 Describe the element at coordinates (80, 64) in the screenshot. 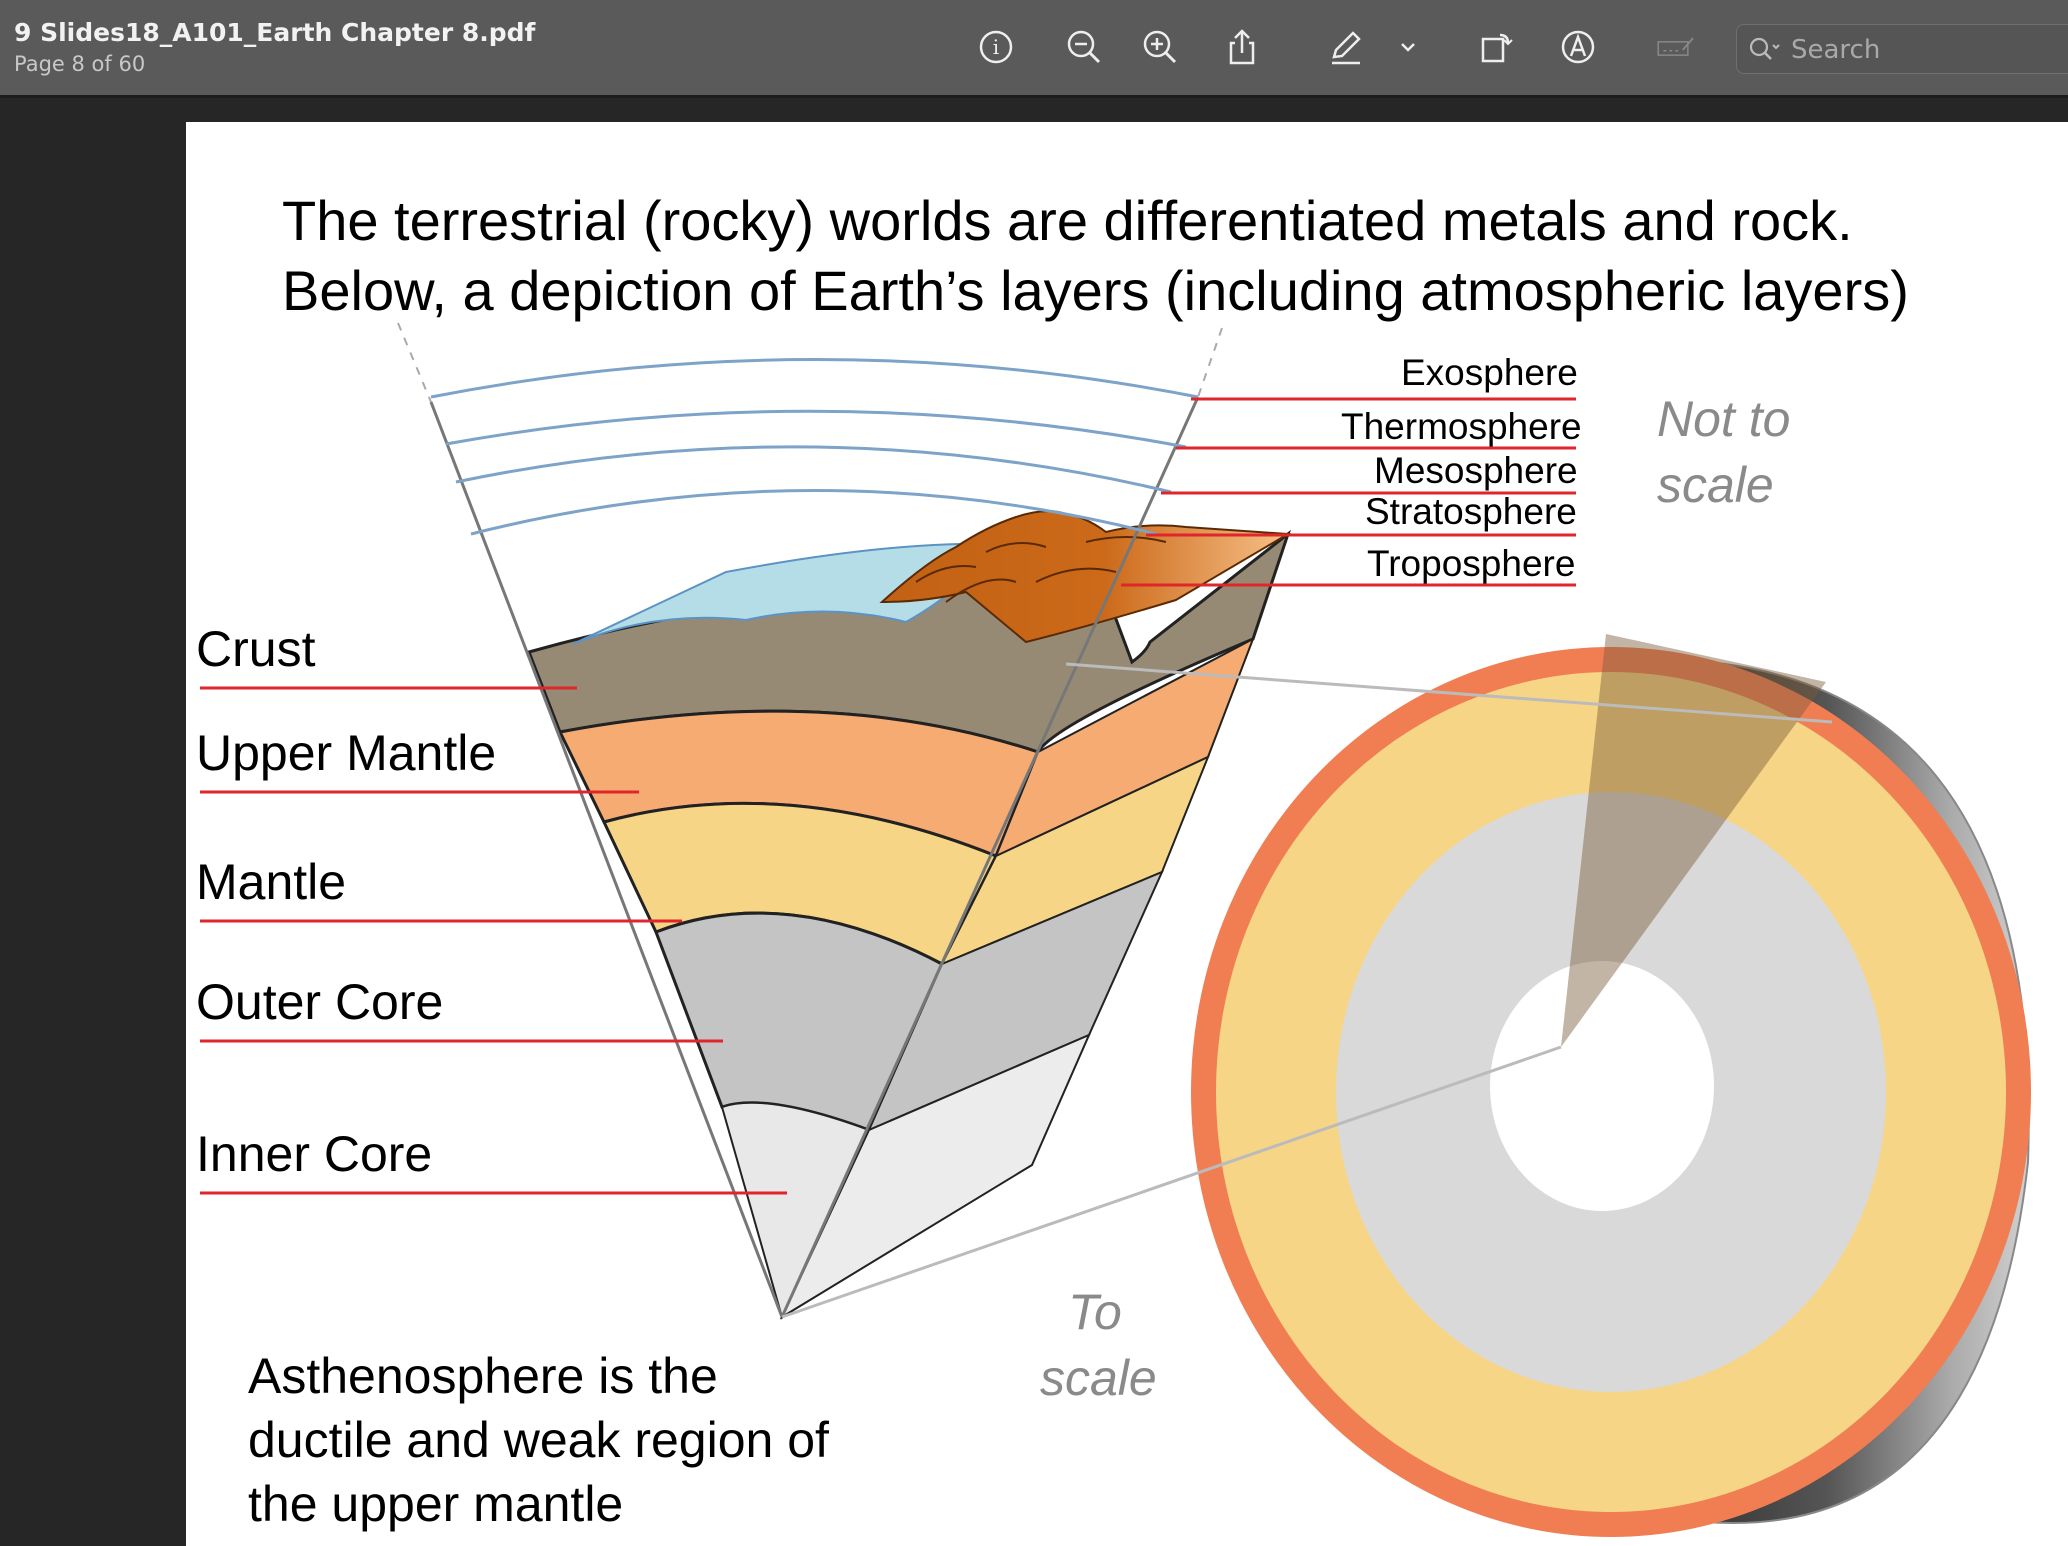

I see `page-indicator: Page 8 of 60` at that location.